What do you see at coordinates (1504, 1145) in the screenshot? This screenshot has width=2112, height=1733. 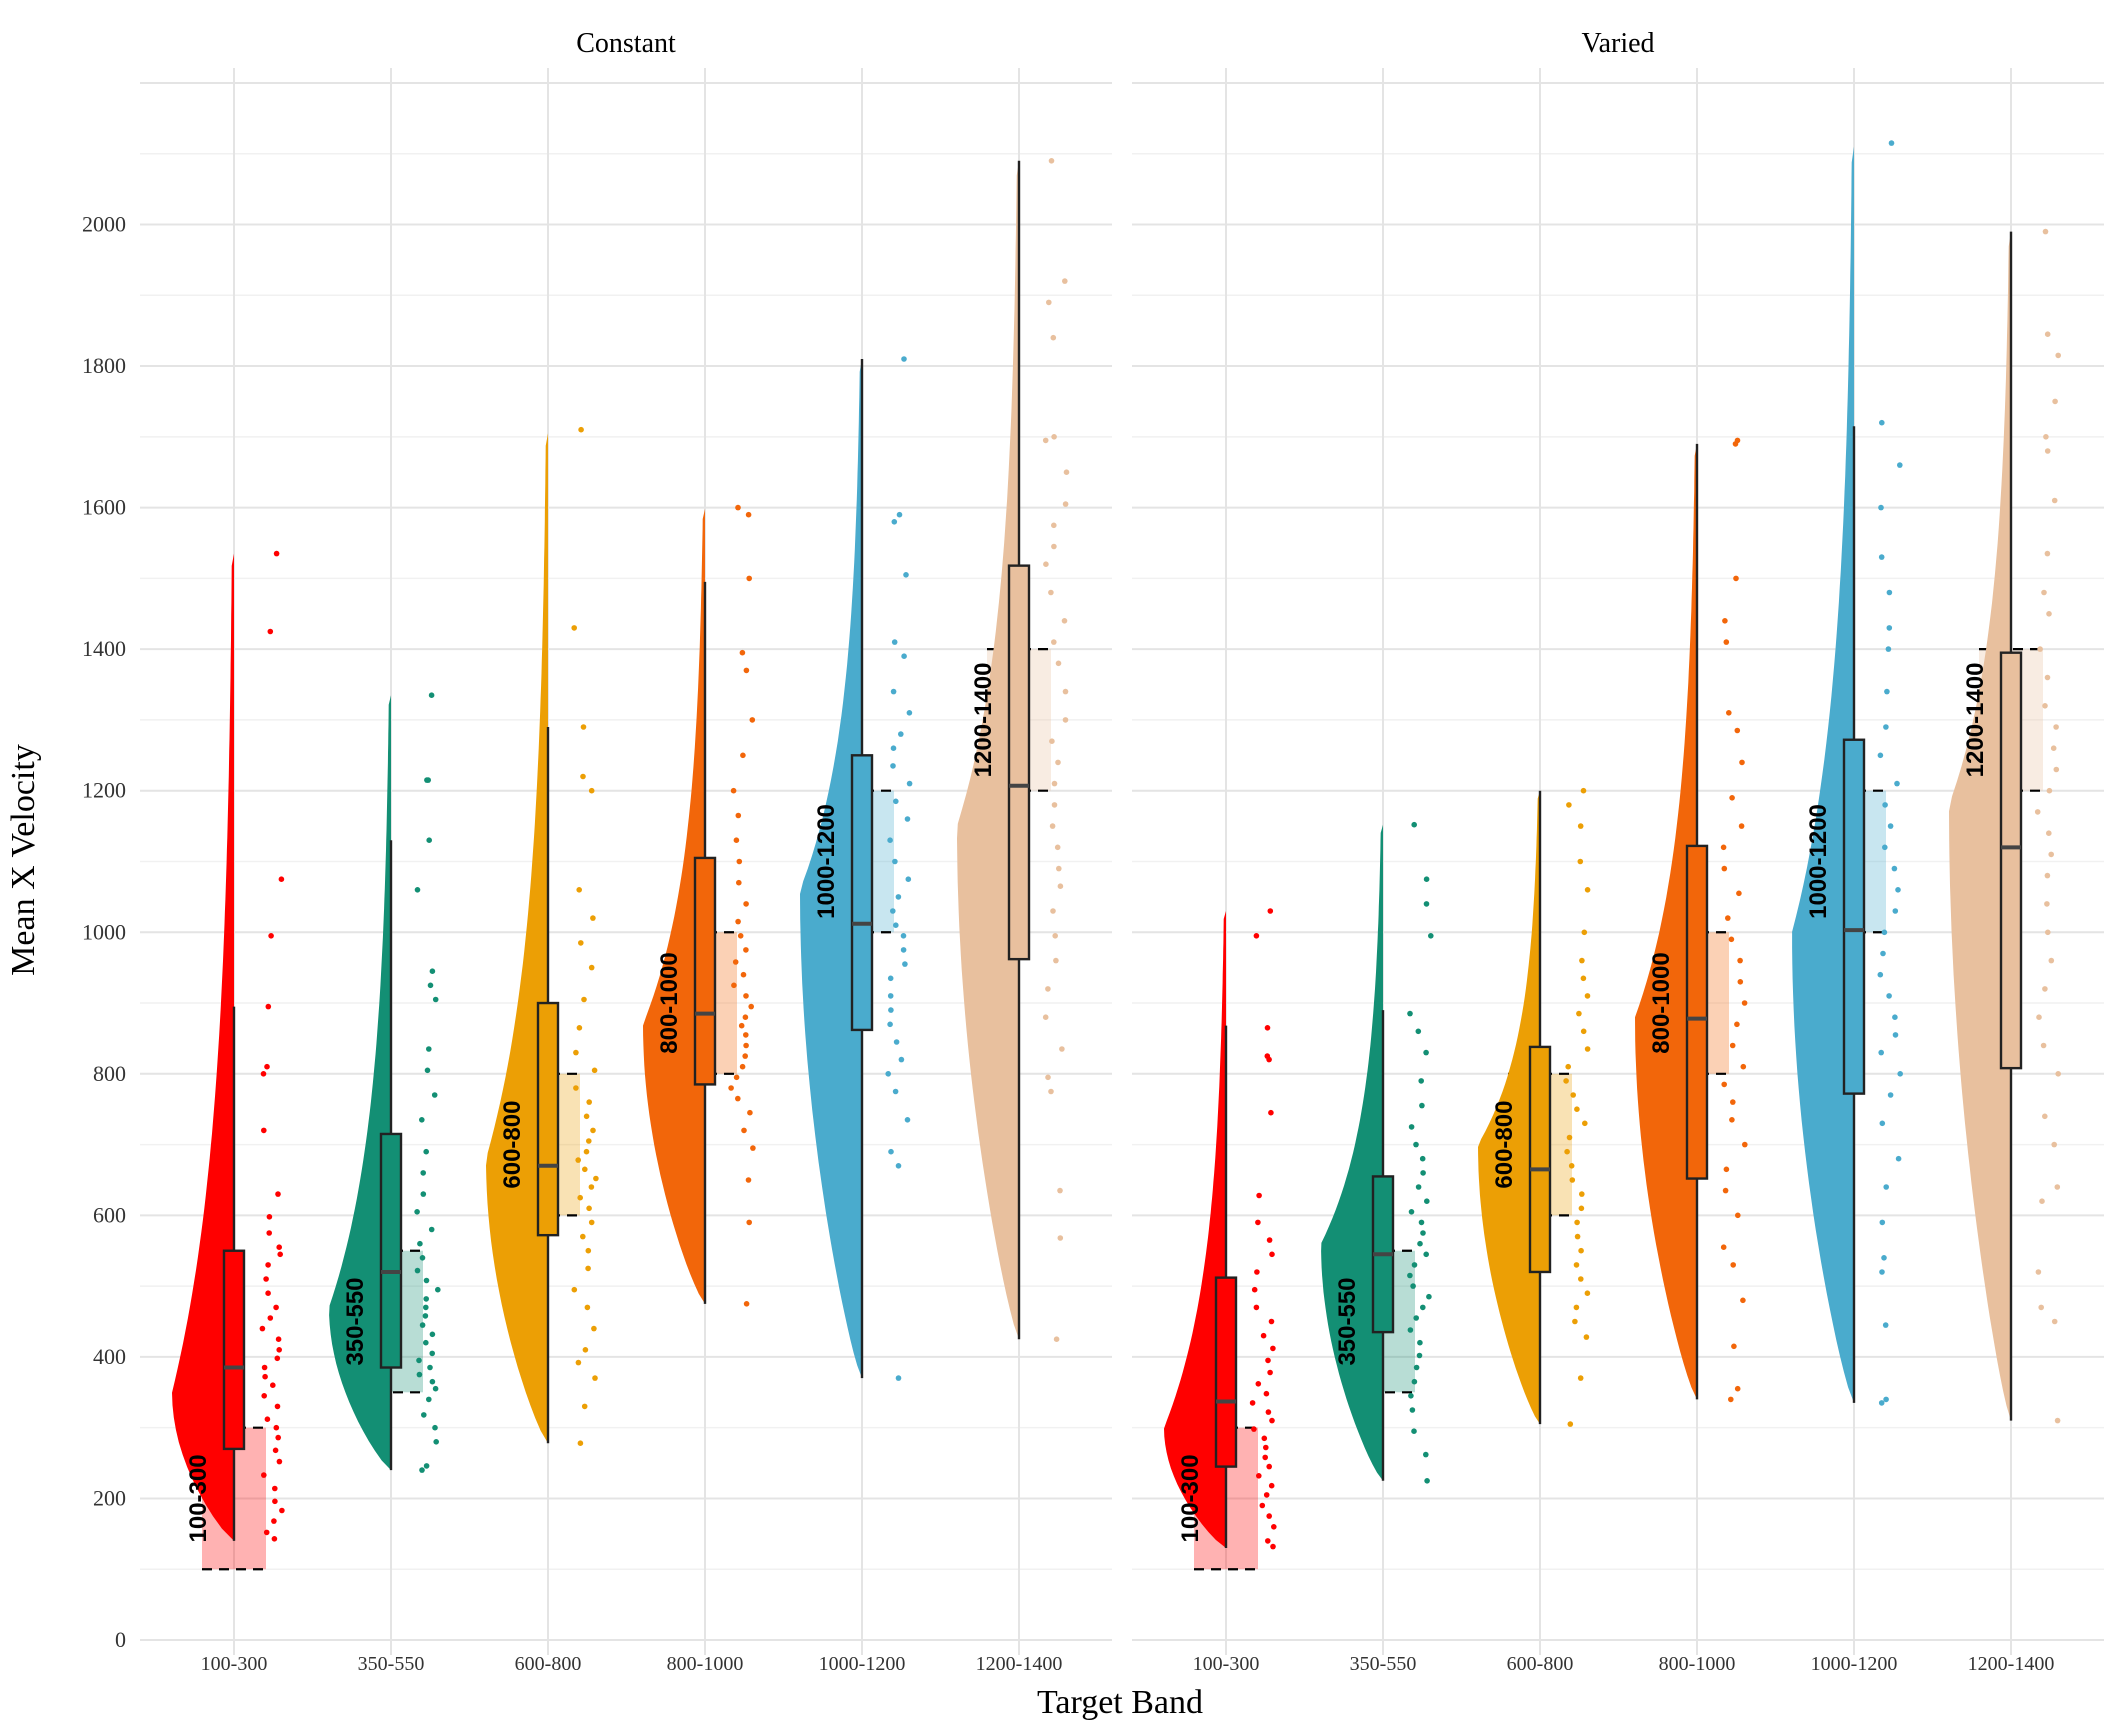 I see `band-label: 600-800` at bounding box center [1504, 1145].